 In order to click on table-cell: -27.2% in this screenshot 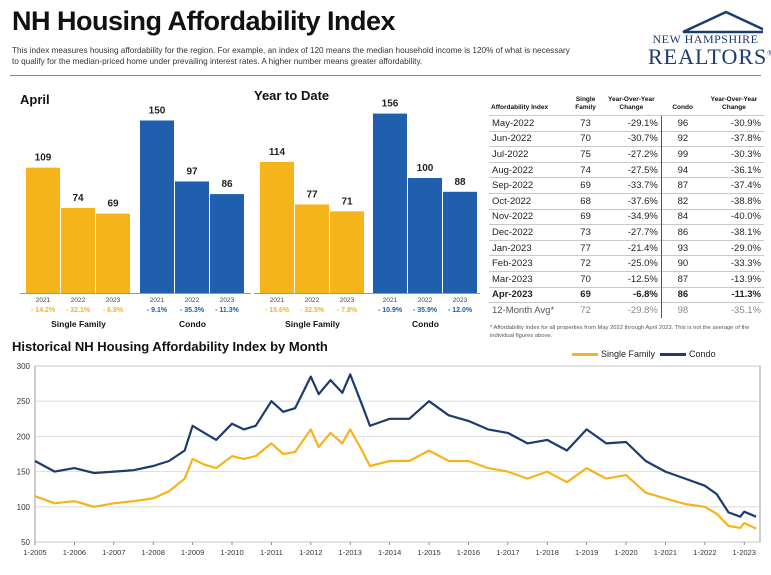, I will do `click(631, 154)`.